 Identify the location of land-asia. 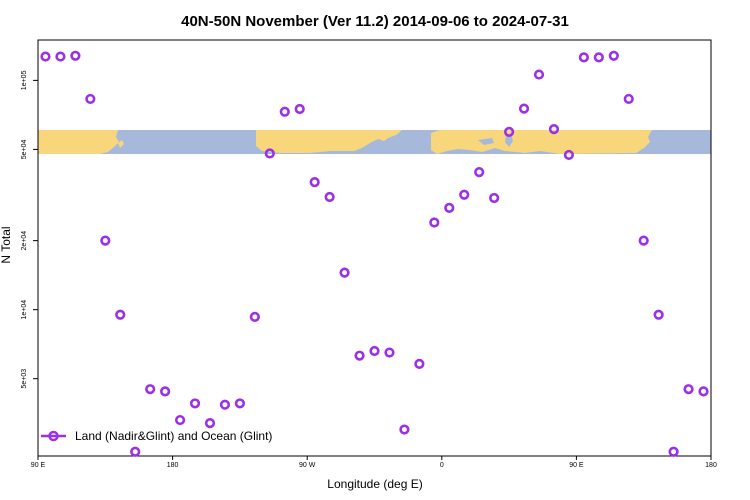
(78, 142).